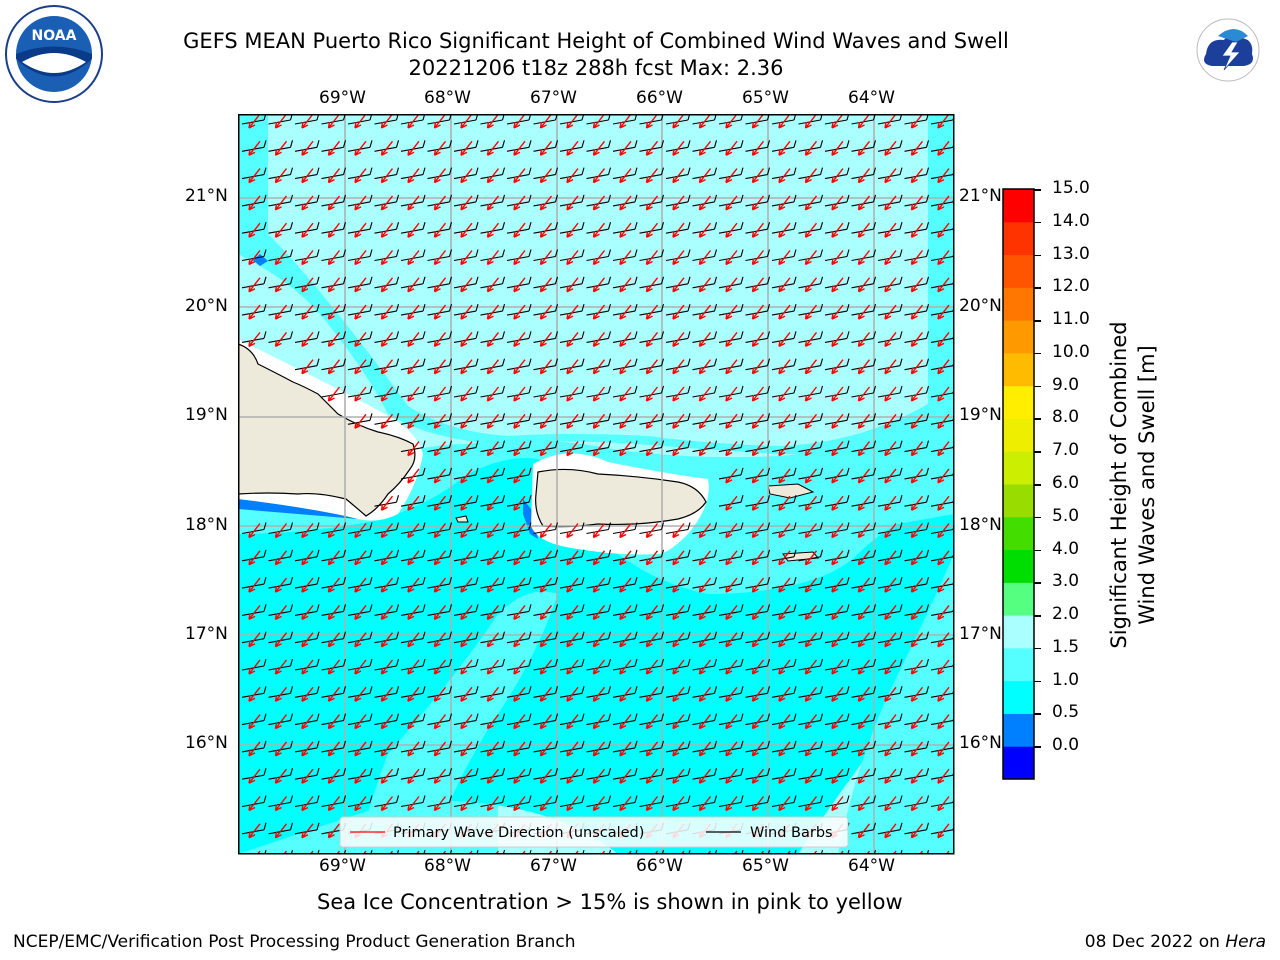  What do you see at coordinates (765, 98) in the screenshot?
I see `lon-label-top: 65°W` at bounding box center [765, 98].